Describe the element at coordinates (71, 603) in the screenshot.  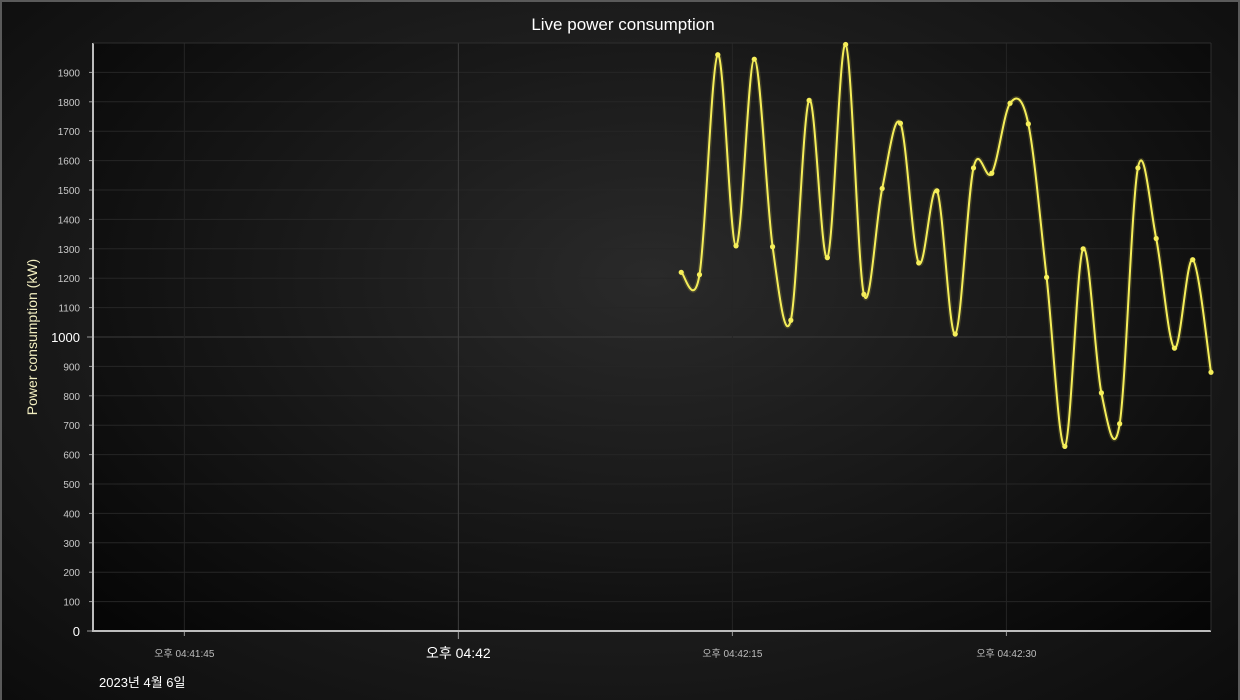
I see `y-tick-label: 100` at that location.